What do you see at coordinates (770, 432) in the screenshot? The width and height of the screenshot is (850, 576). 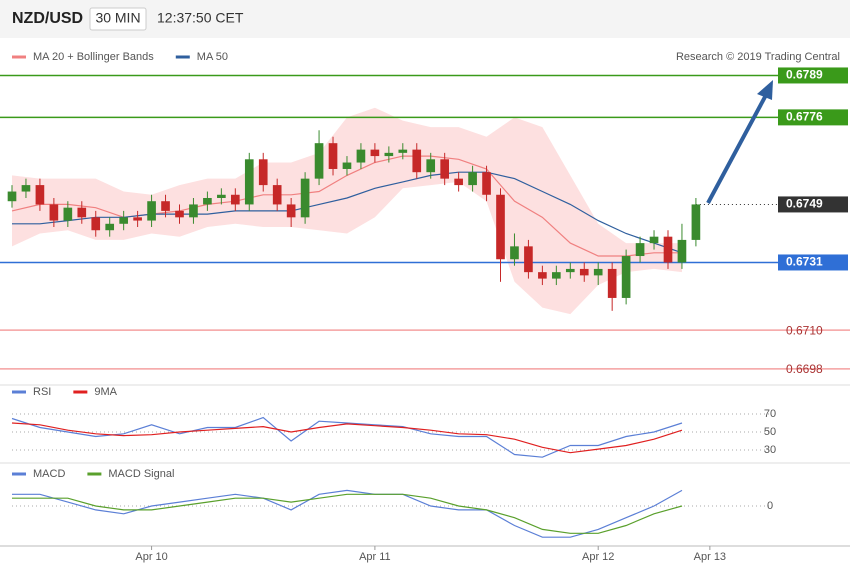 I see `y-tick-label: 50` at bounding box center [770, 432].